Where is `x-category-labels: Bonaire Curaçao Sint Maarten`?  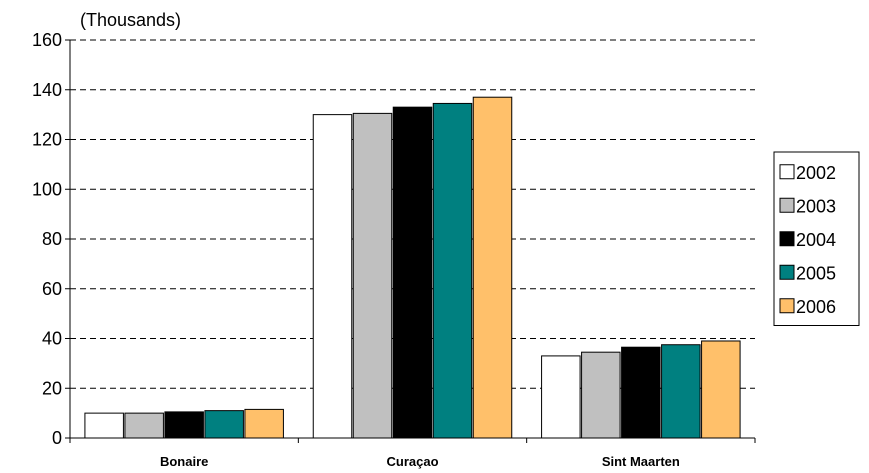 x-category-labels: Bonaire Curaçao Sint Maarten is located at coordinates (420, 461).